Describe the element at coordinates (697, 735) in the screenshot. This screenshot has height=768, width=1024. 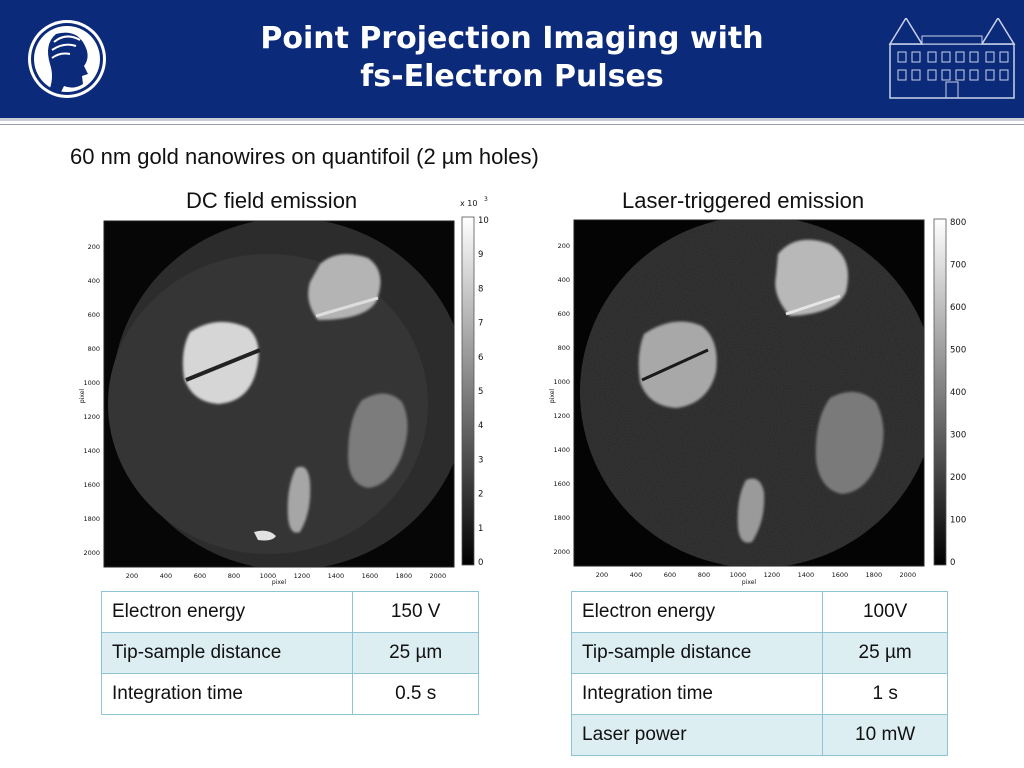
I see `param-name: Laser power` at that location.